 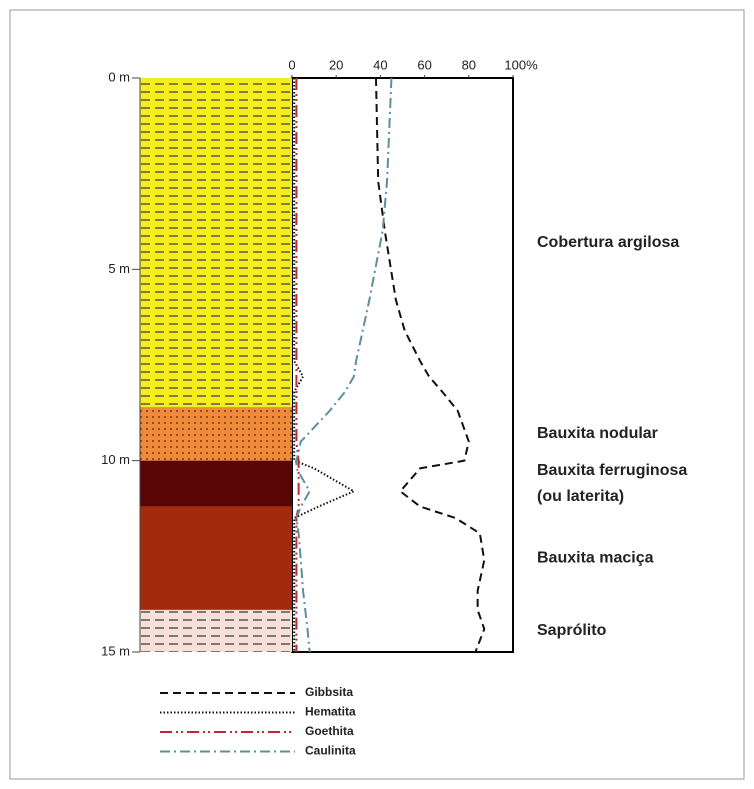 What do you see at coordinates (329, 731) in the screenshot?
I see `legend-label: Goethita` at bounding box center [329, 731].